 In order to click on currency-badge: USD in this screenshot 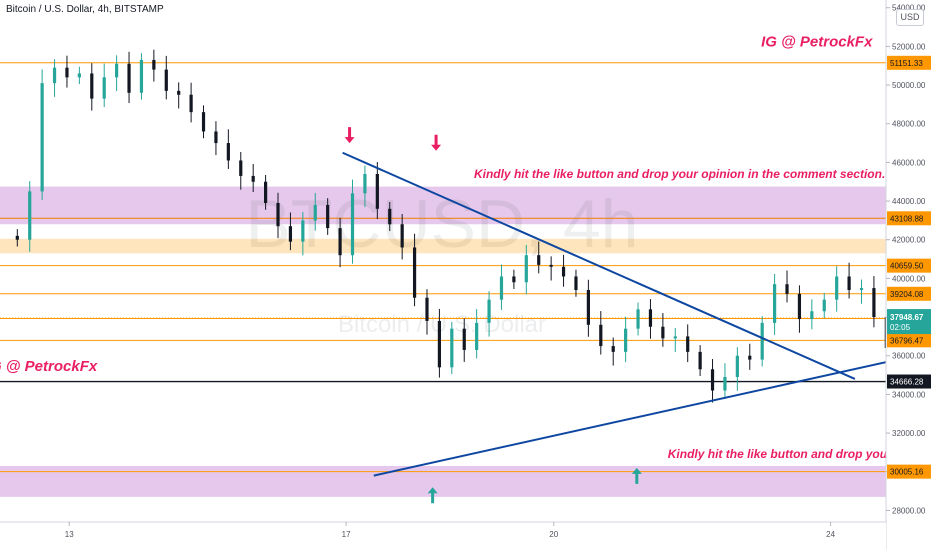, I will do `click(910, 17)`.